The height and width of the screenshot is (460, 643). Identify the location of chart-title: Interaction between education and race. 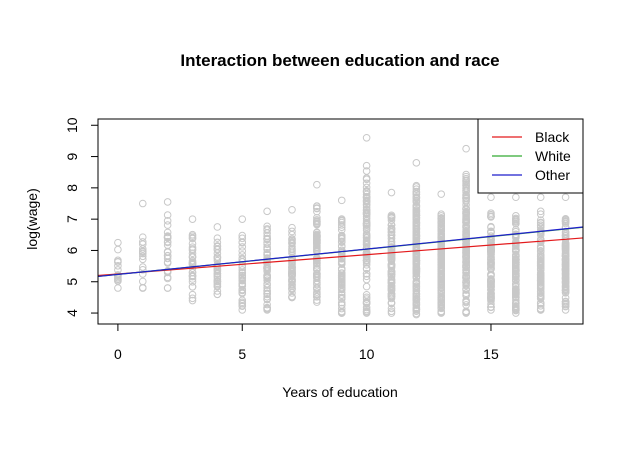
(339, 60).